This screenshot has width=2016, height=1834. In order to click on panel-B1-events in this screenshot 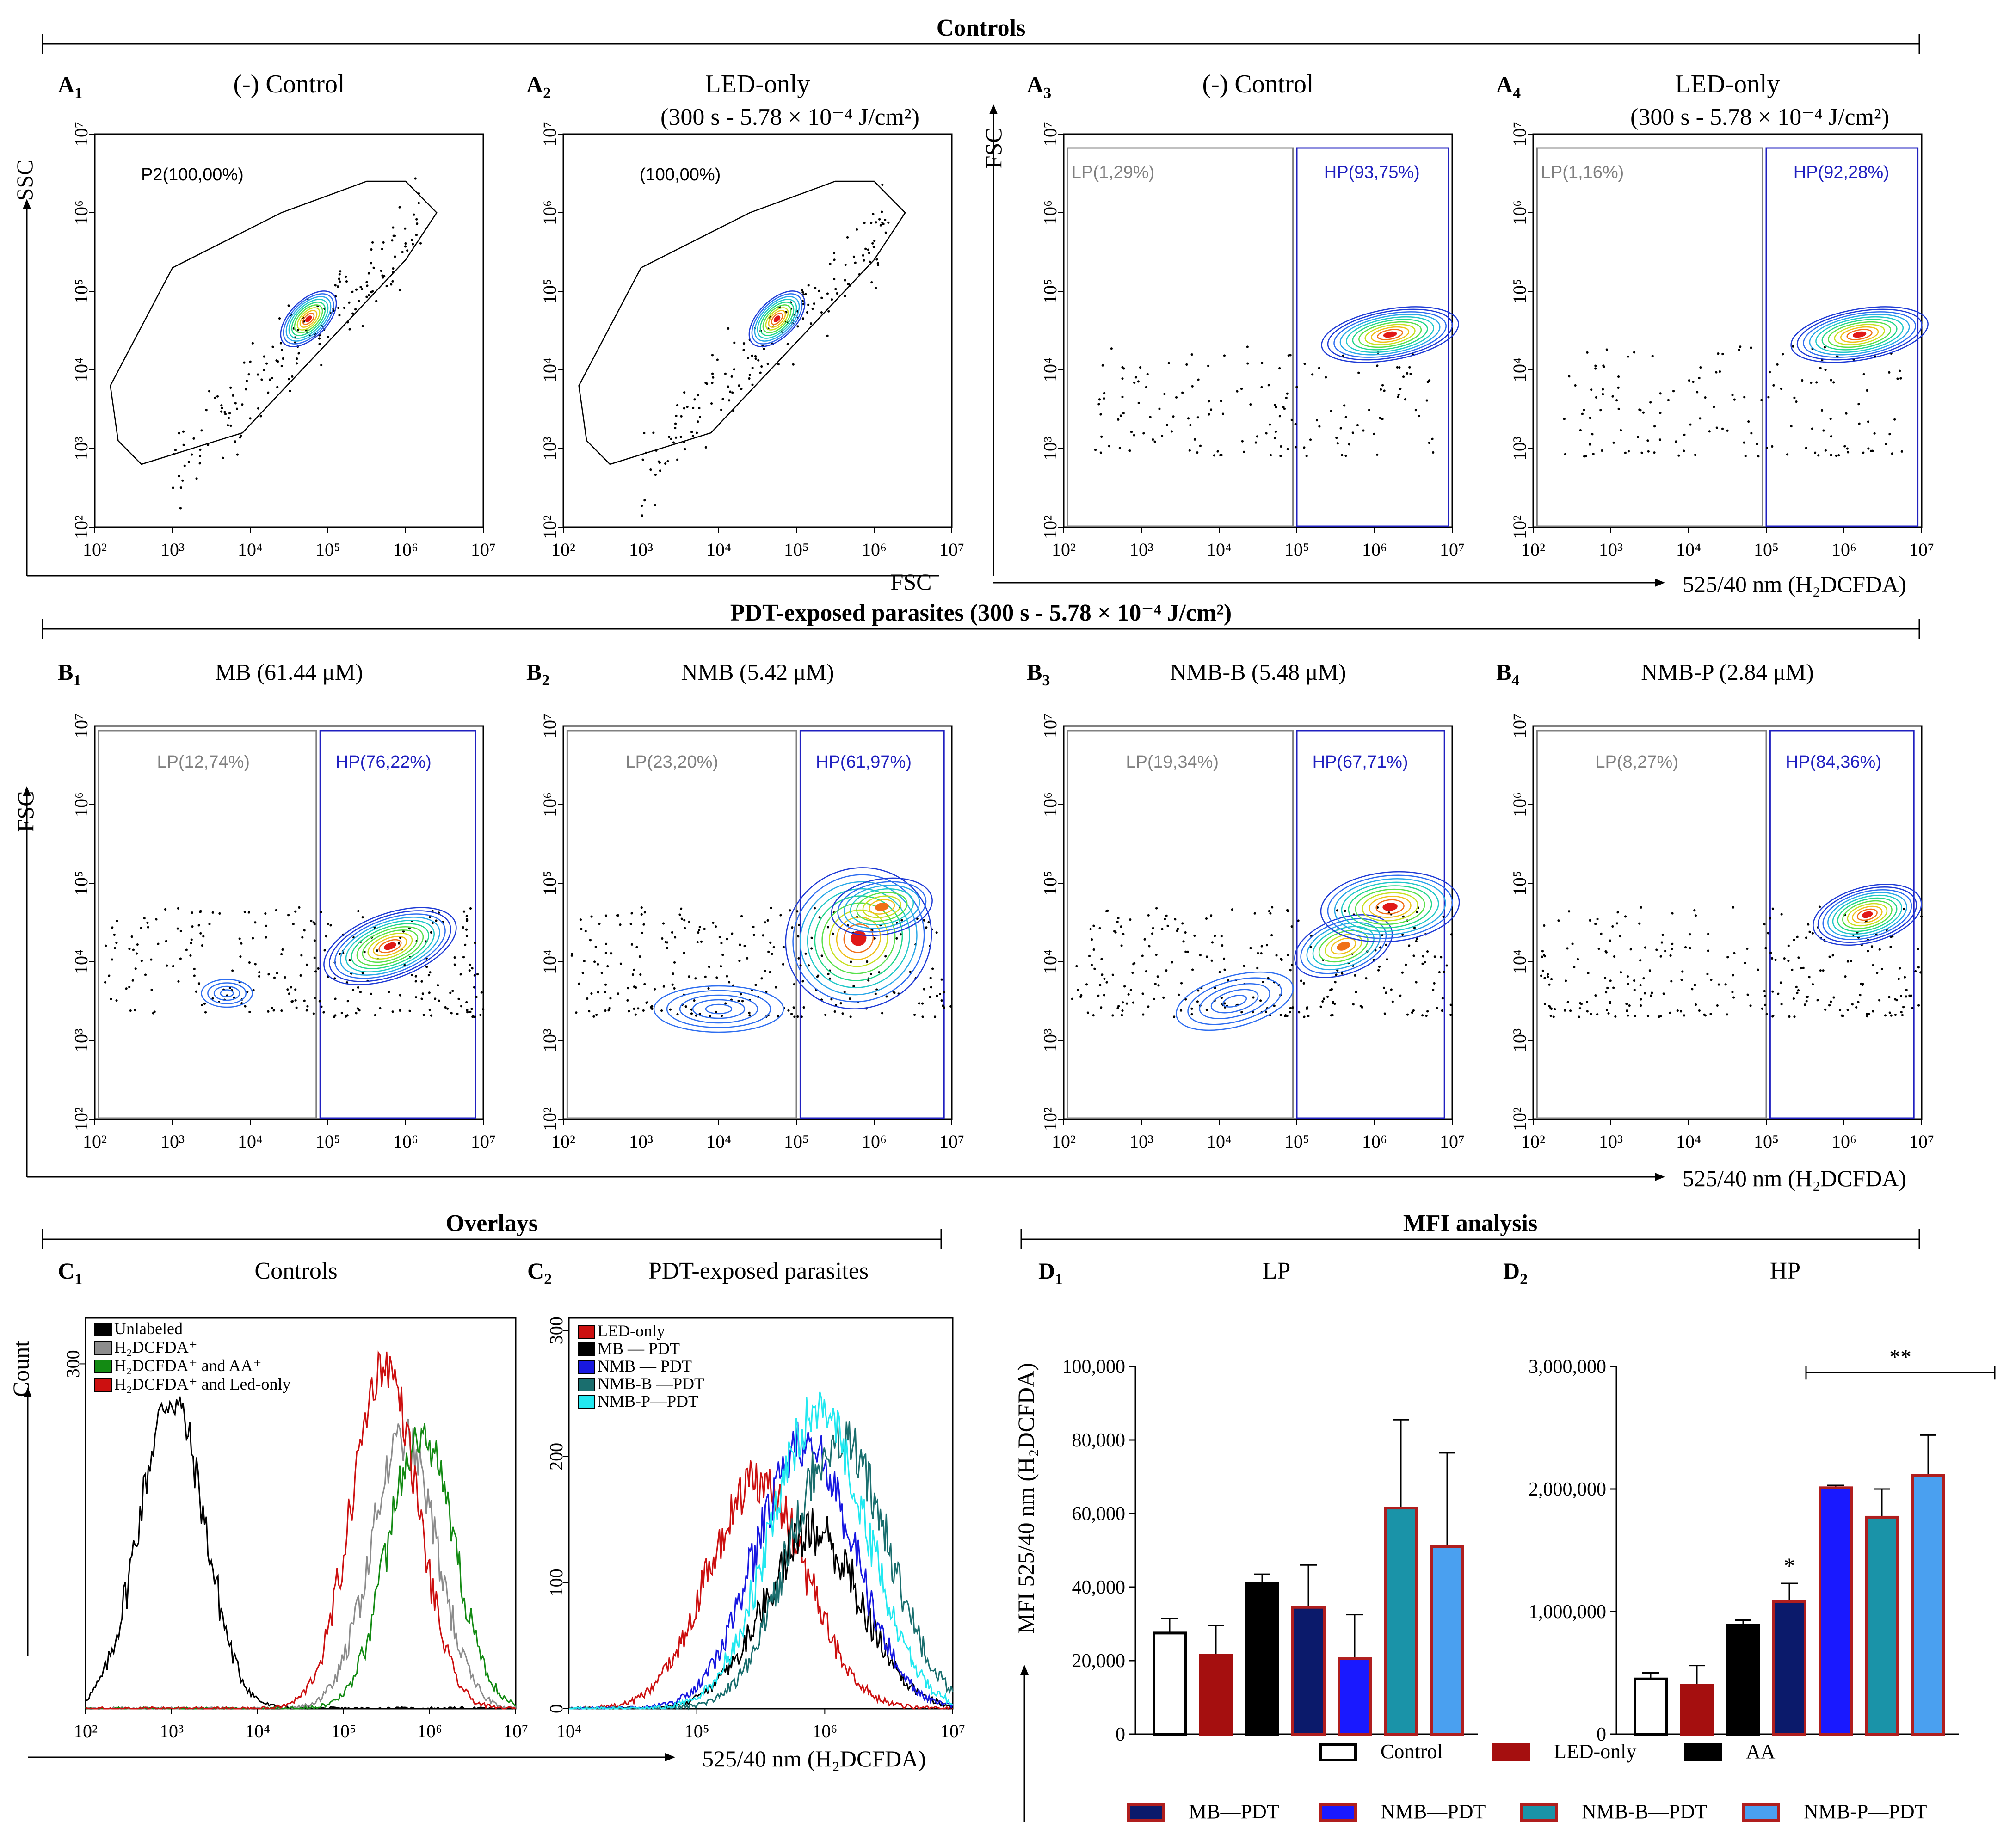, I will do `click(294, 962)`.